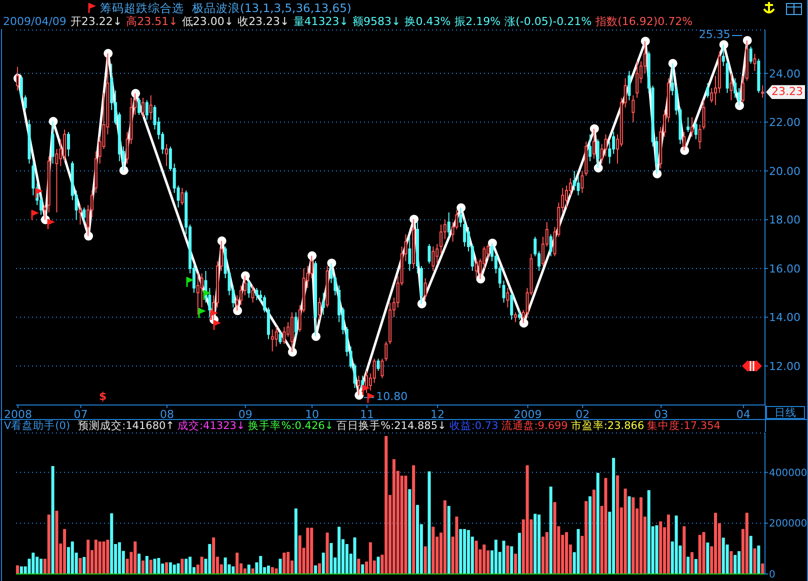 The height and width of the screenshot is (581, 808). I want to click on y-tick-label: 20.00, so click(784, 171).